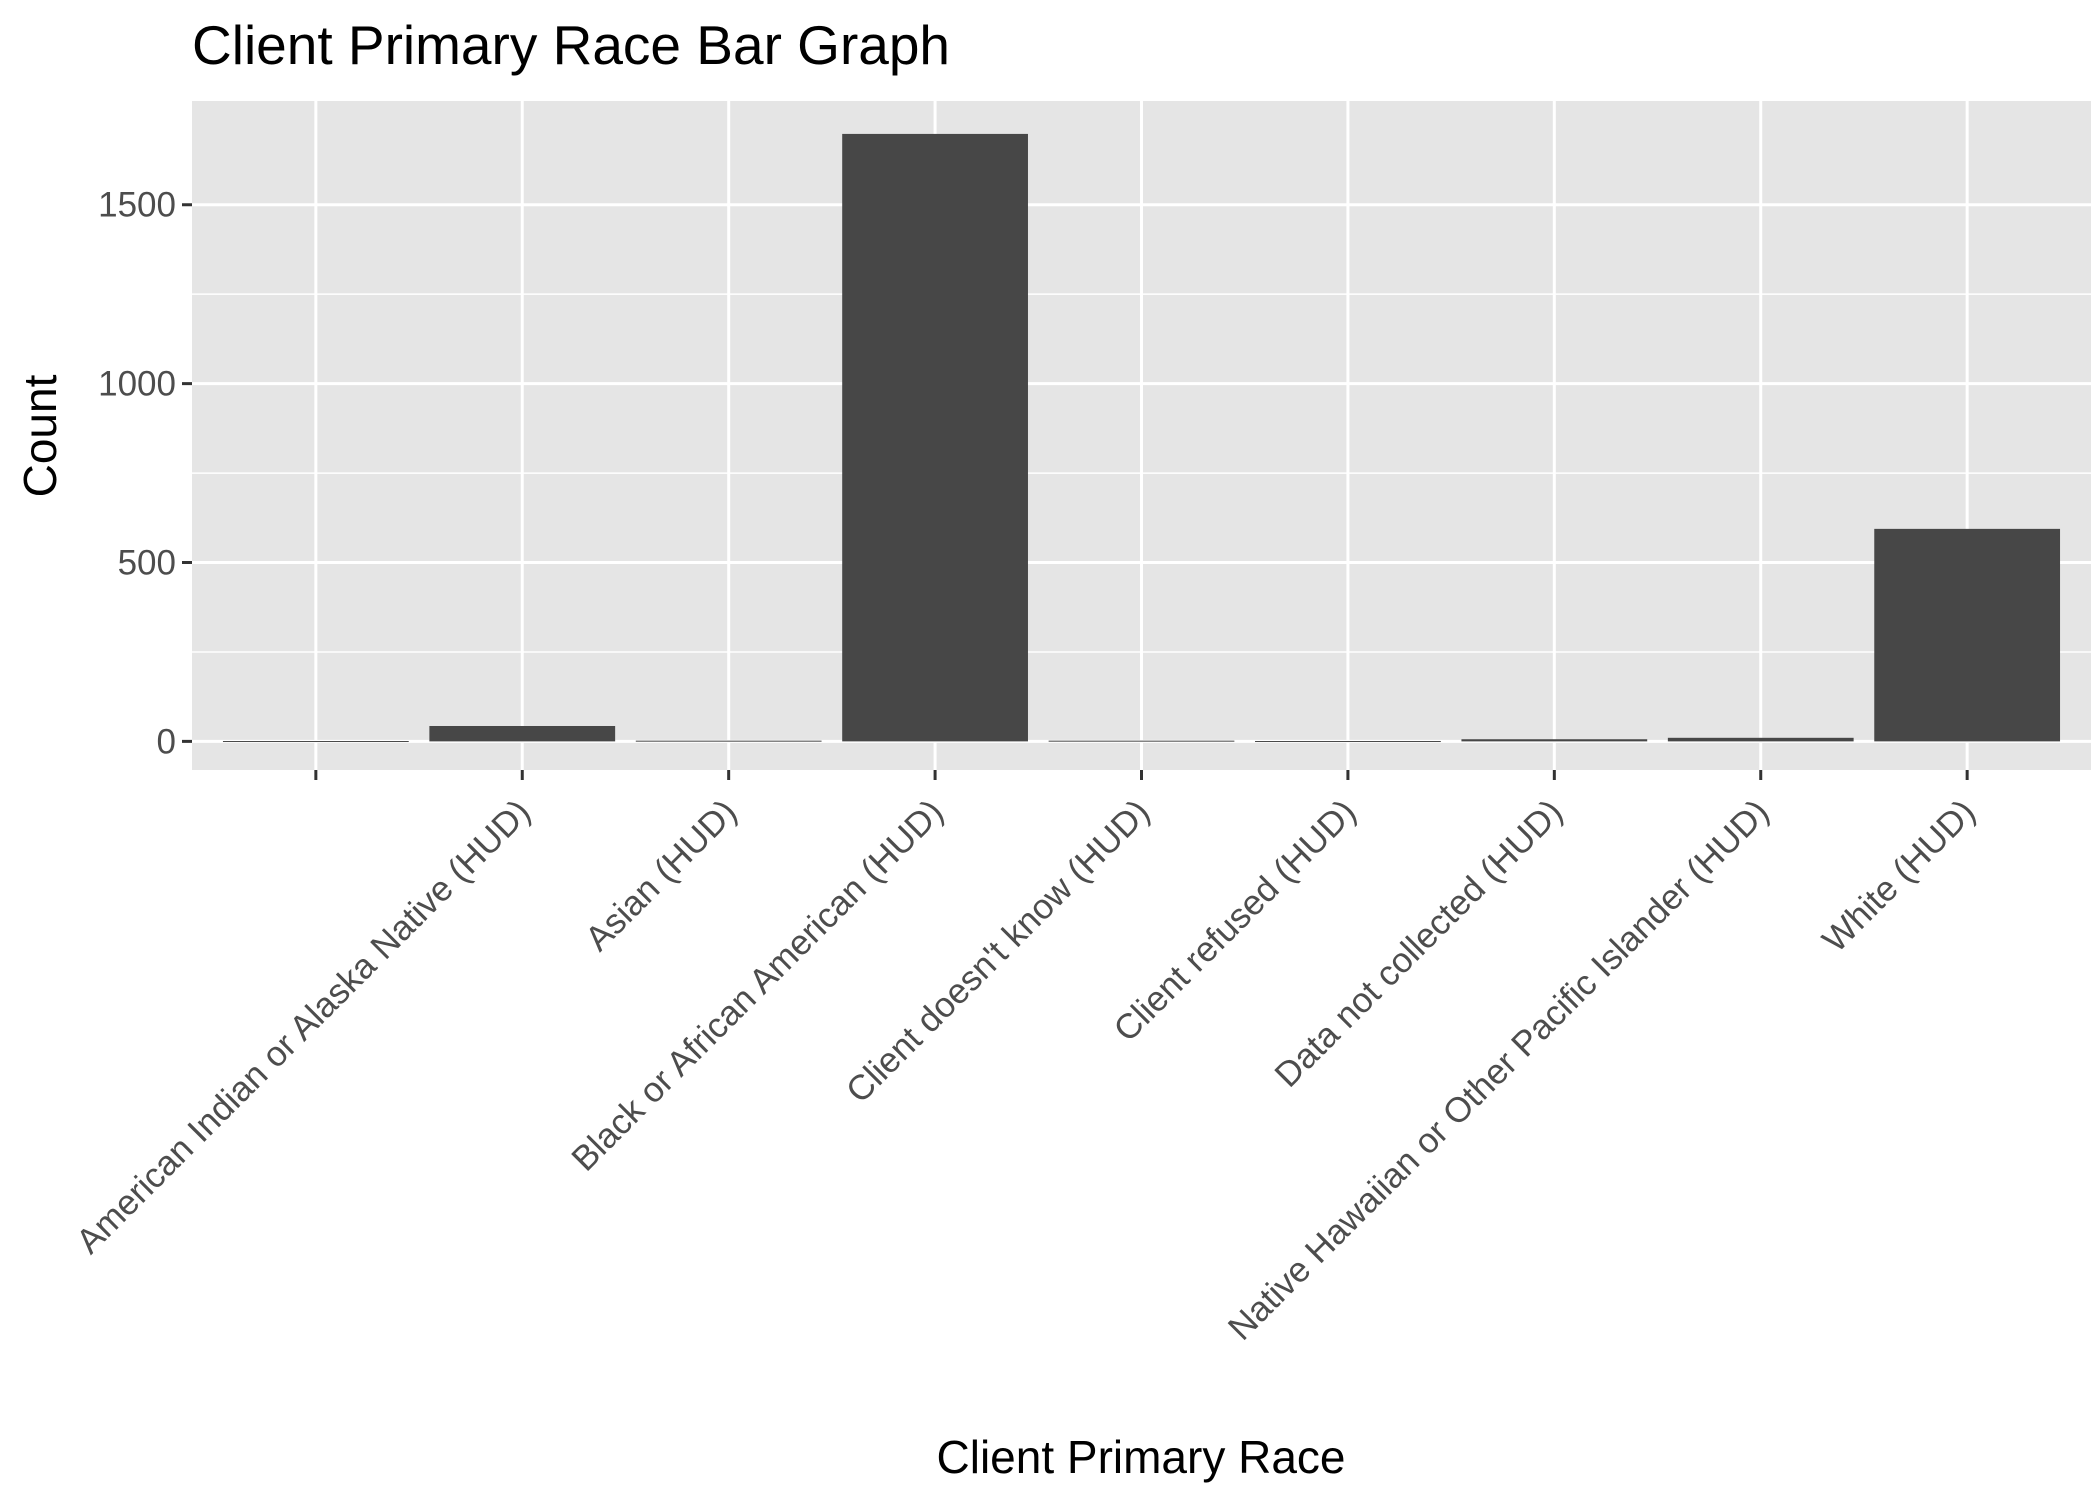 The image size is (2100, 1500). I want to click on x-tick-label: Asian (HUD), so click(661, 875).